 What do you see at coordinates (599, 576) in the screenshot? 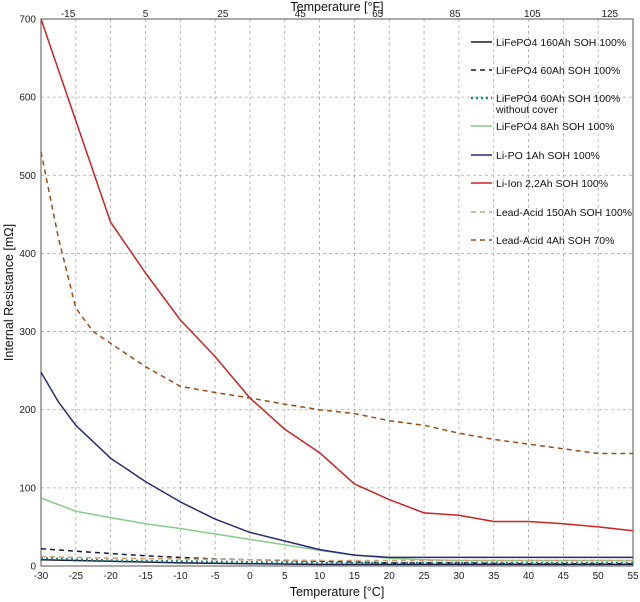
I see `x-tick-label: 50` at bounding box center [599, 576].